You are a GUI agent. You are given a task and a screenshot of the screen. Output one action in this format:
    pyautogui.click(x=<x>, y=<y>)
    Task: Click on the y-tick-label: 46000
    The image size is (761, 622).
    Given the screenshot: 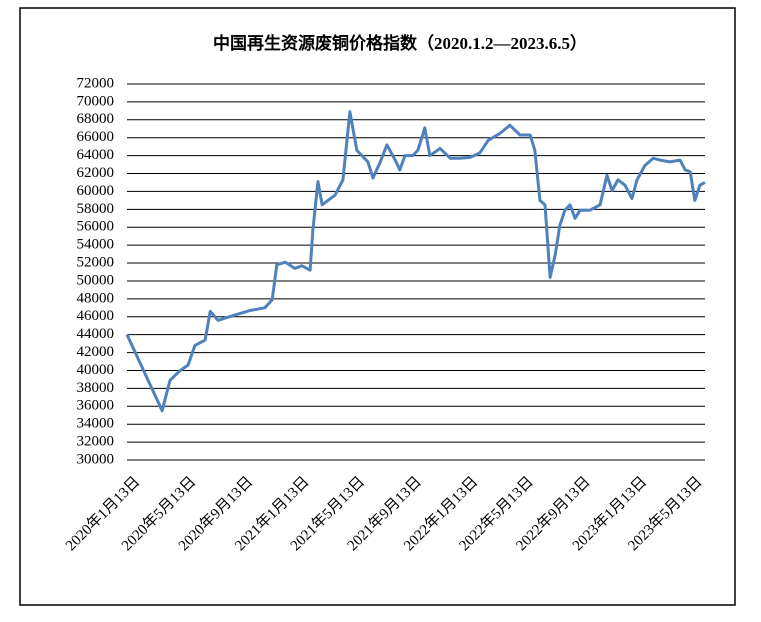 What is the action you would take?
    pyautogui.click(x=96, y=316)
    